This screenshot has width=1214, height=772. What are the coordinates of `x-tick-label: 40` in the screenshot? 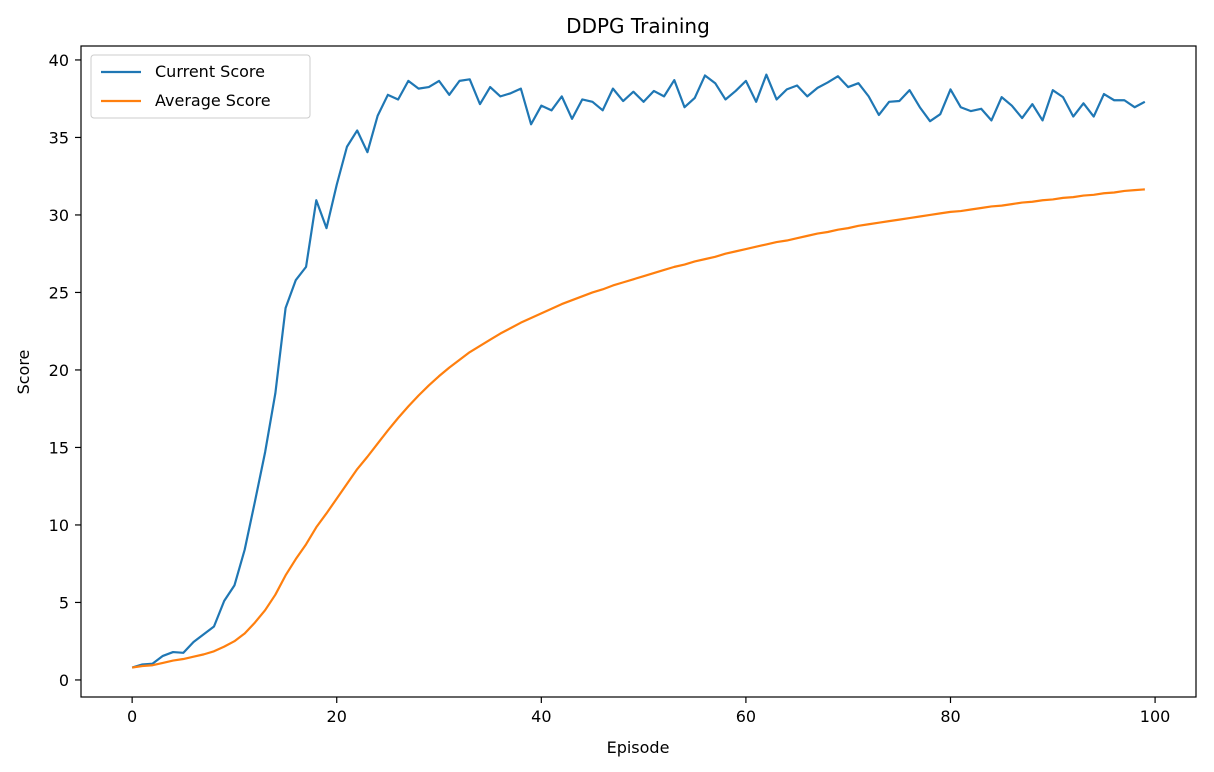 It's located at (541, 716).